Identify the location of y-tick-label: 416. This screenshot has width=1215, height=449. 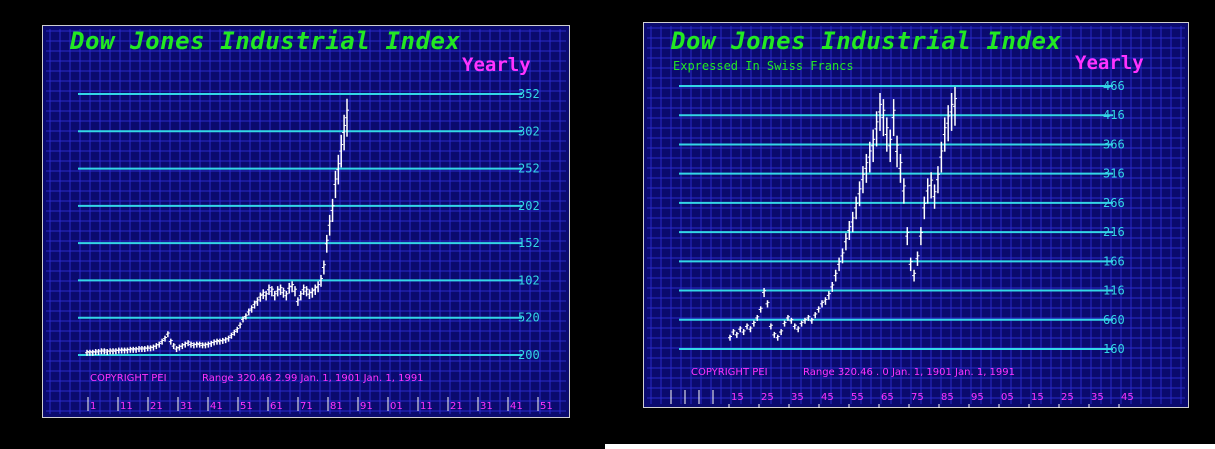
(1114, 115).